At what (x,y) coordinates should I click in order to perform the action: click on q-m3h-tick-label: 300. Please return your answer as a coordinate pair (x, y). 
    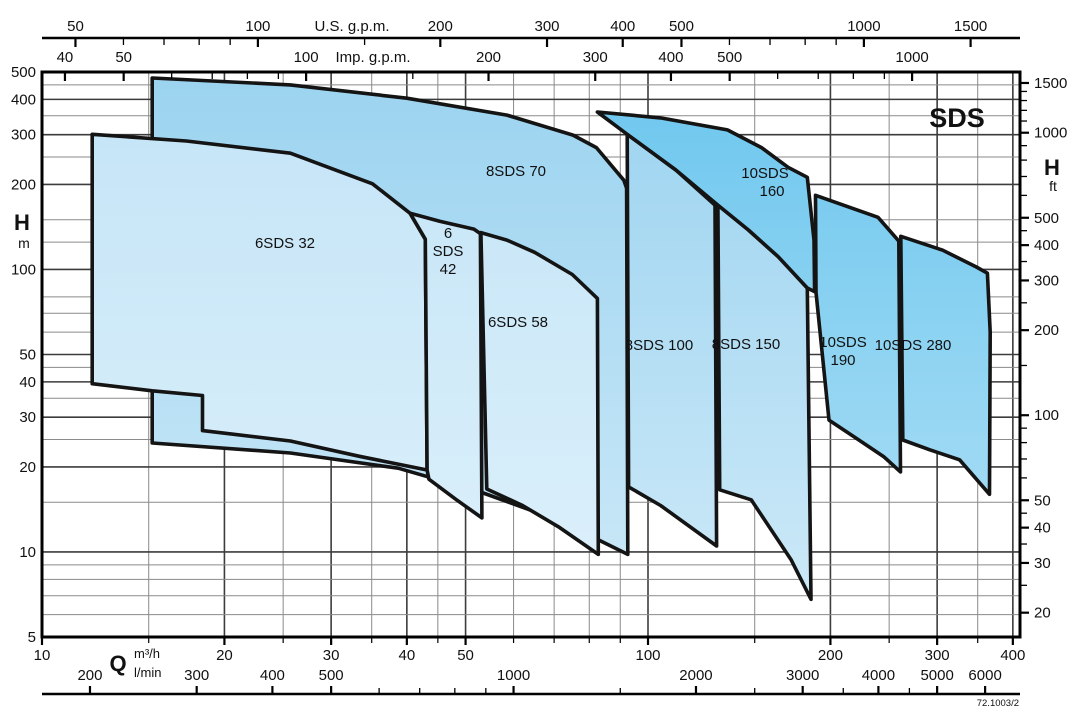
    Looking at the image, I should click on (937, 655).